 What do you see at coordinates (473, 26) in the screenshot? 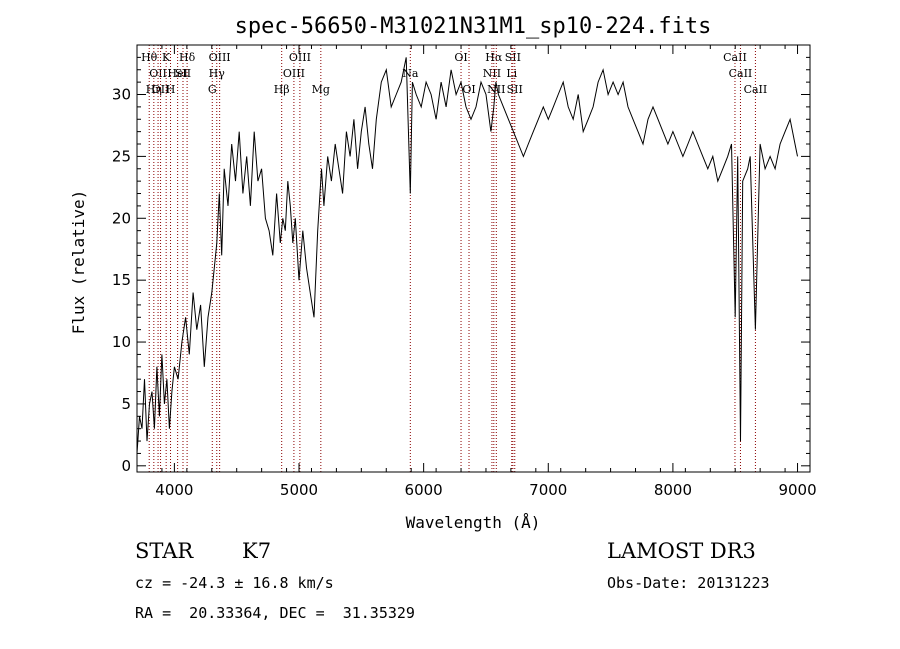
I see `chart-title: spec-56650-M31021N31M1_sp10-224.fits` at bounding box center [473, 26].